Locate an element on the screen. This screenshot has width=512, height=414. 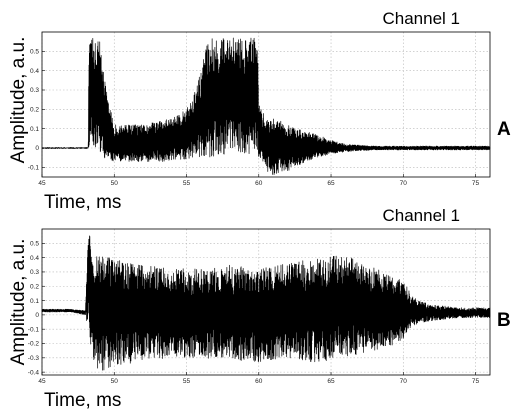
panel-b-ytick-label: -0.2 is located at coordinates (34, 344).